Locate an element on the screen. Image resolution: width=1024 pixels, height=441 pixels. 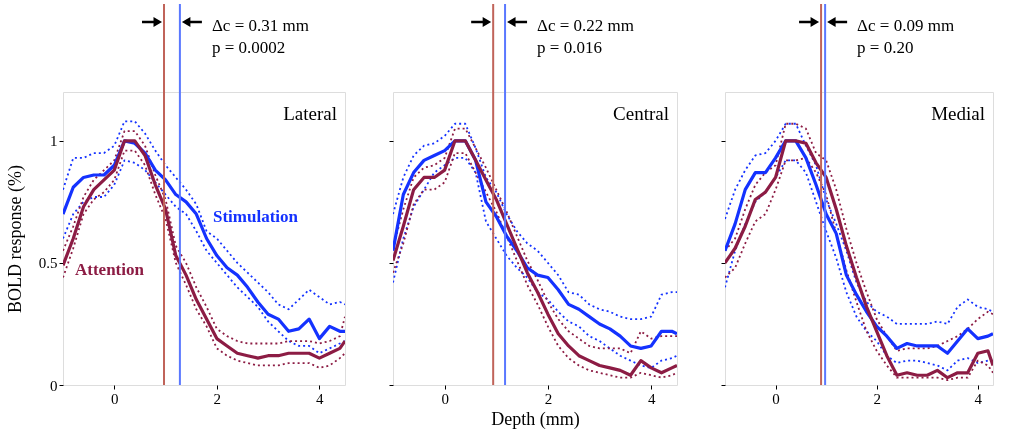
text: Δc = 0.22 mm is located at coordinates (586, 25).